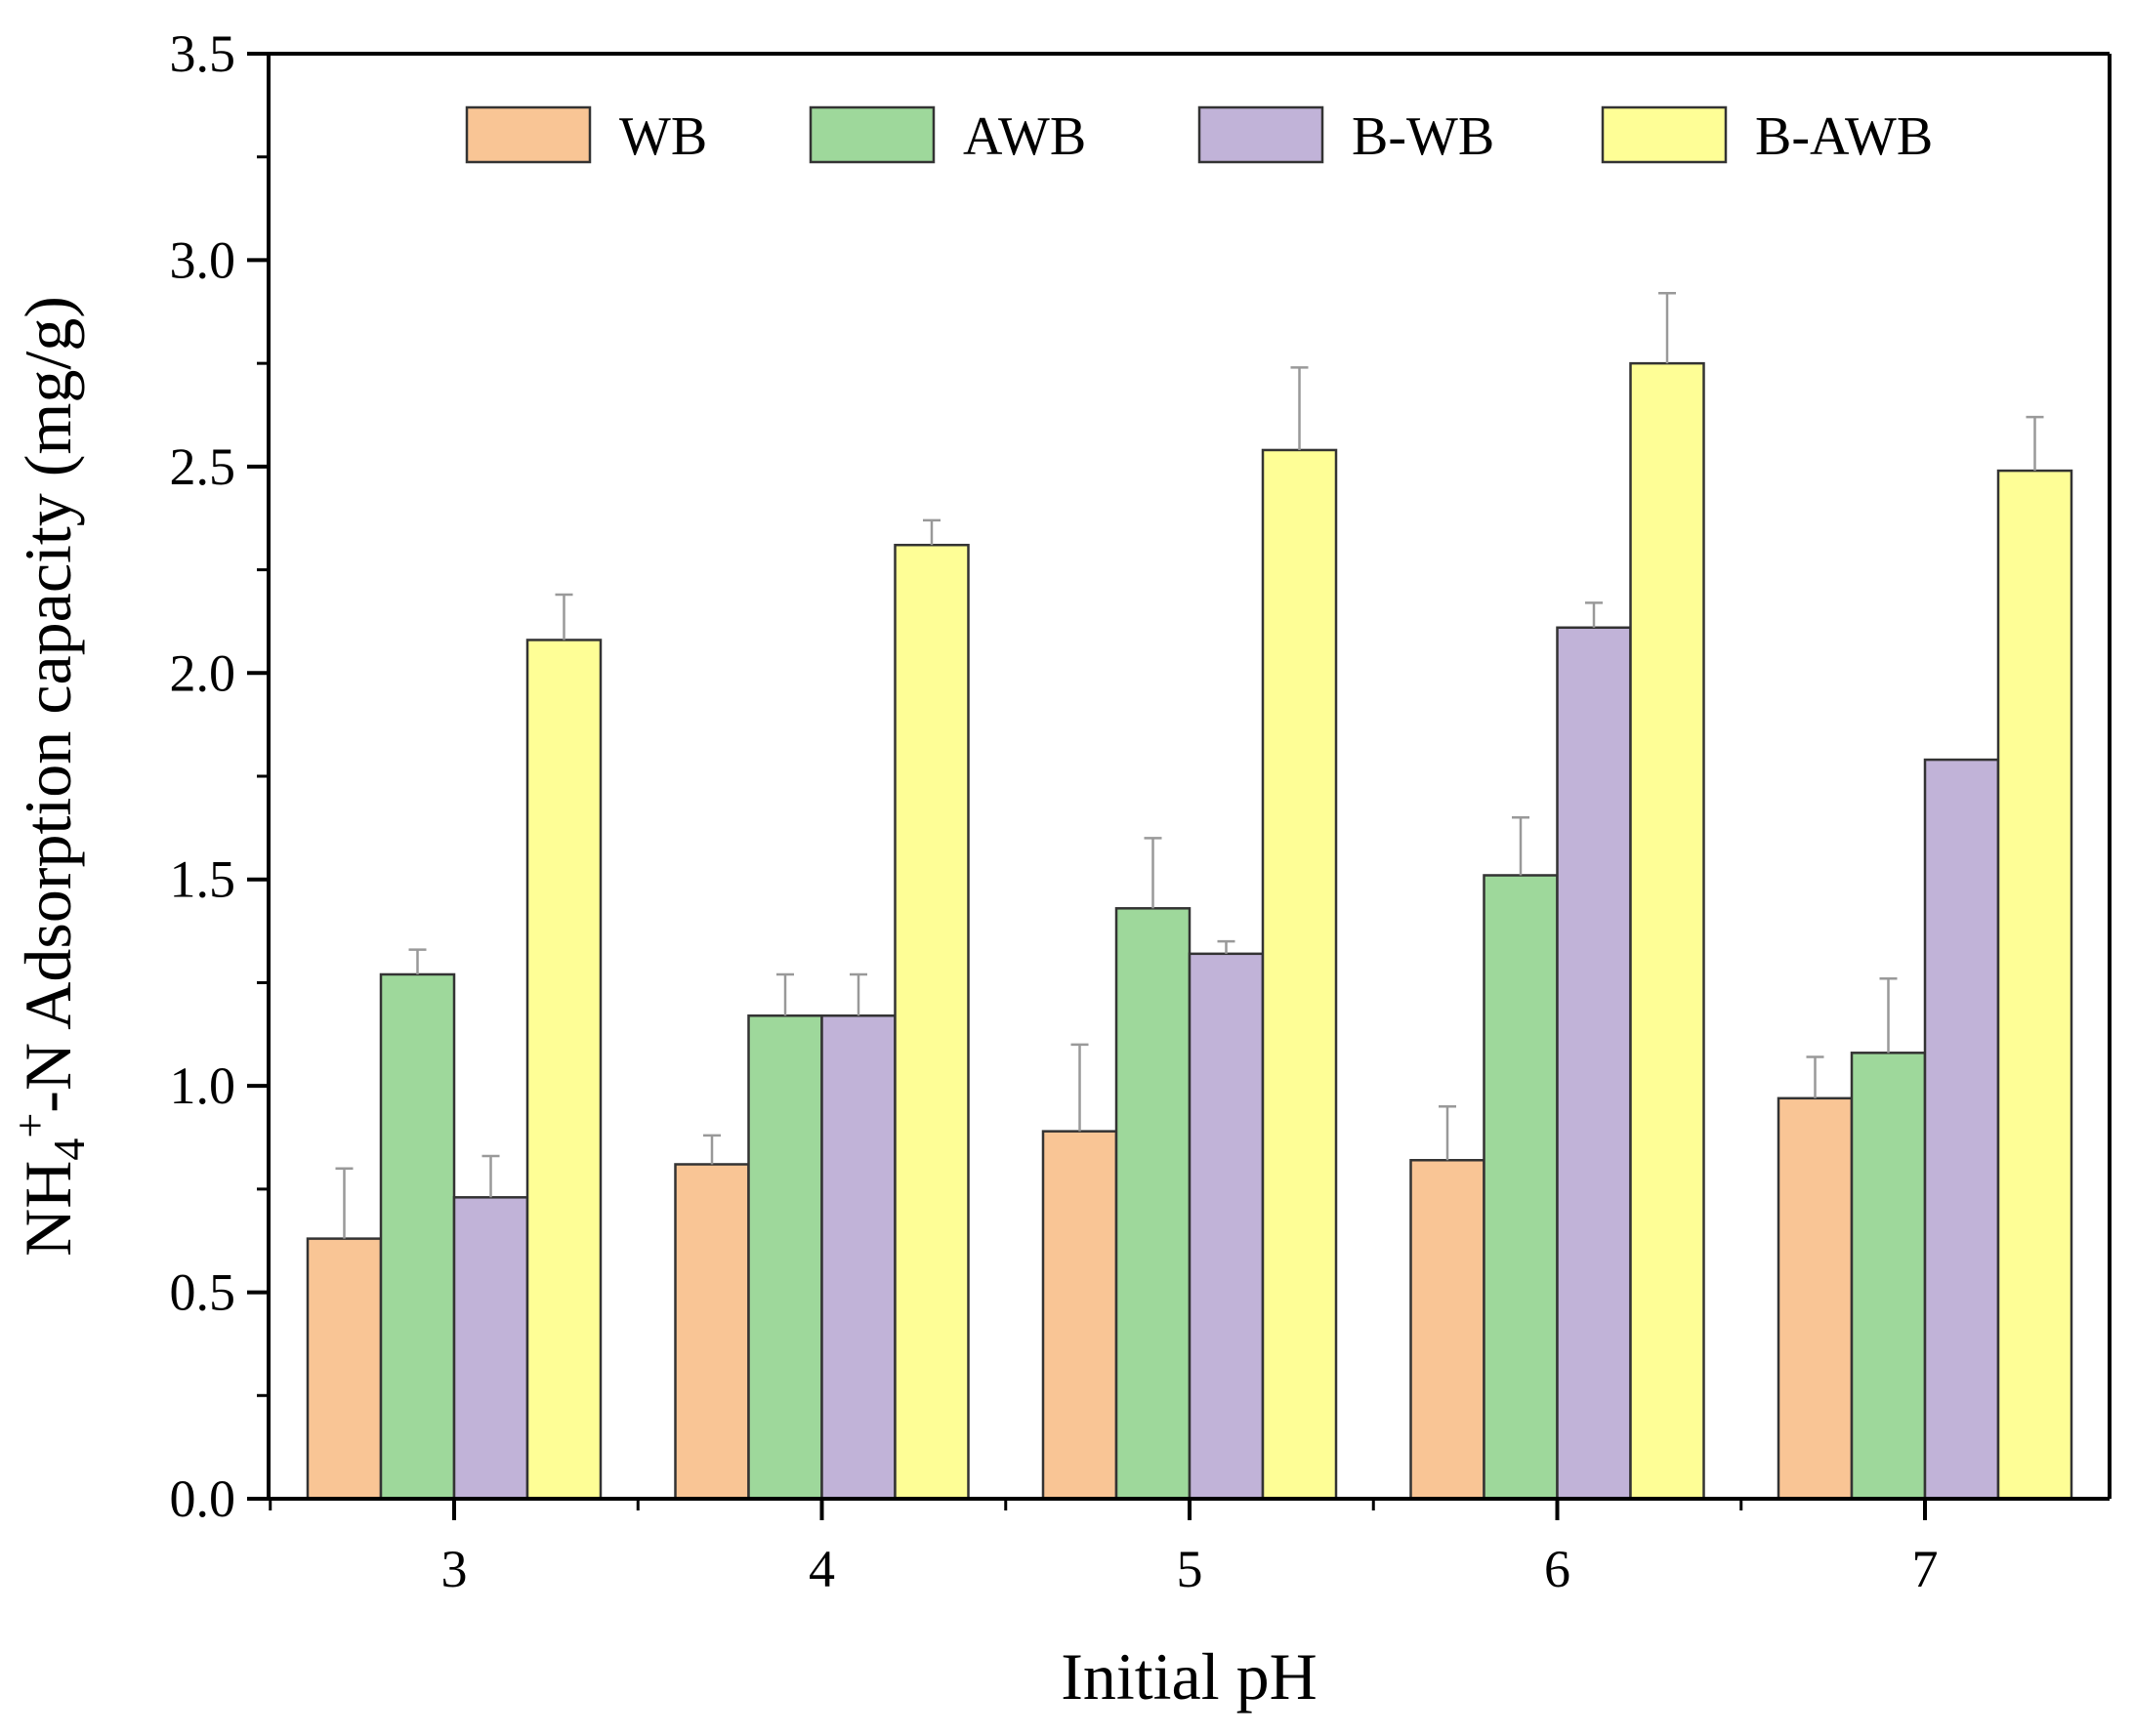 The width and height of the screenshot is (2133, 1736). Describe the element at coordinates (203, 879) in the screenshot. I see `y-tick-label: 1.5` at that location.